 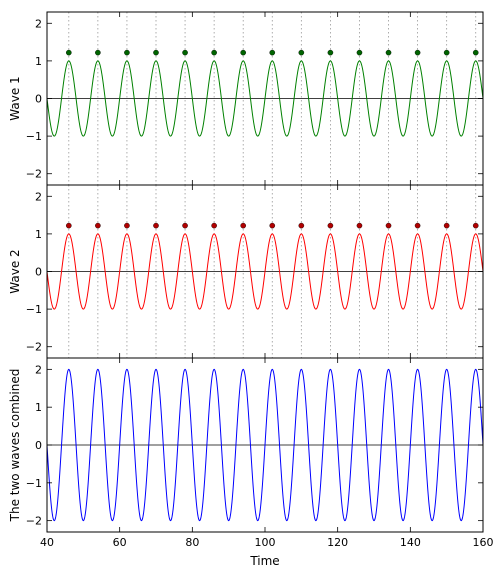 I want to click on y-axis-label: Wave 1, so click(x=15, y=98).